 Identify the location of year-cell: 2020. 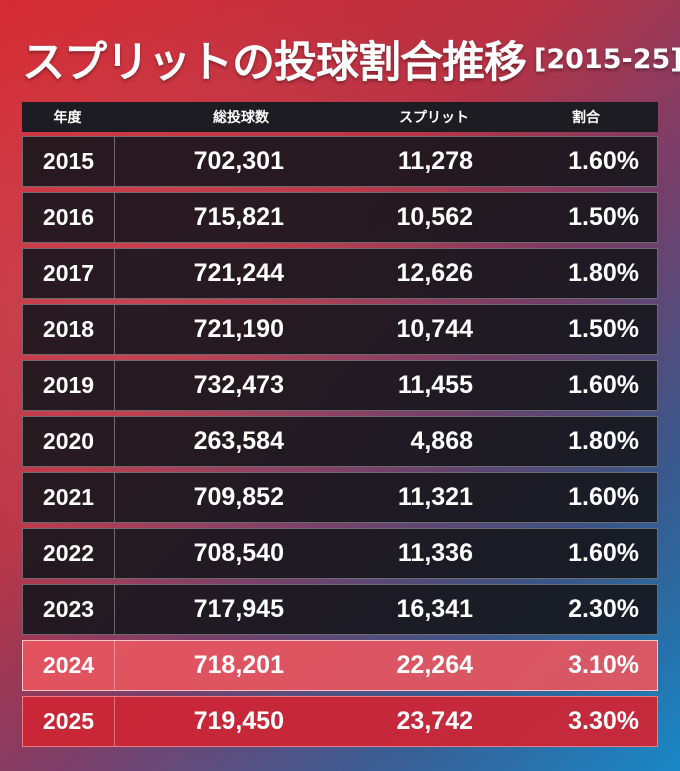
(68, 441).